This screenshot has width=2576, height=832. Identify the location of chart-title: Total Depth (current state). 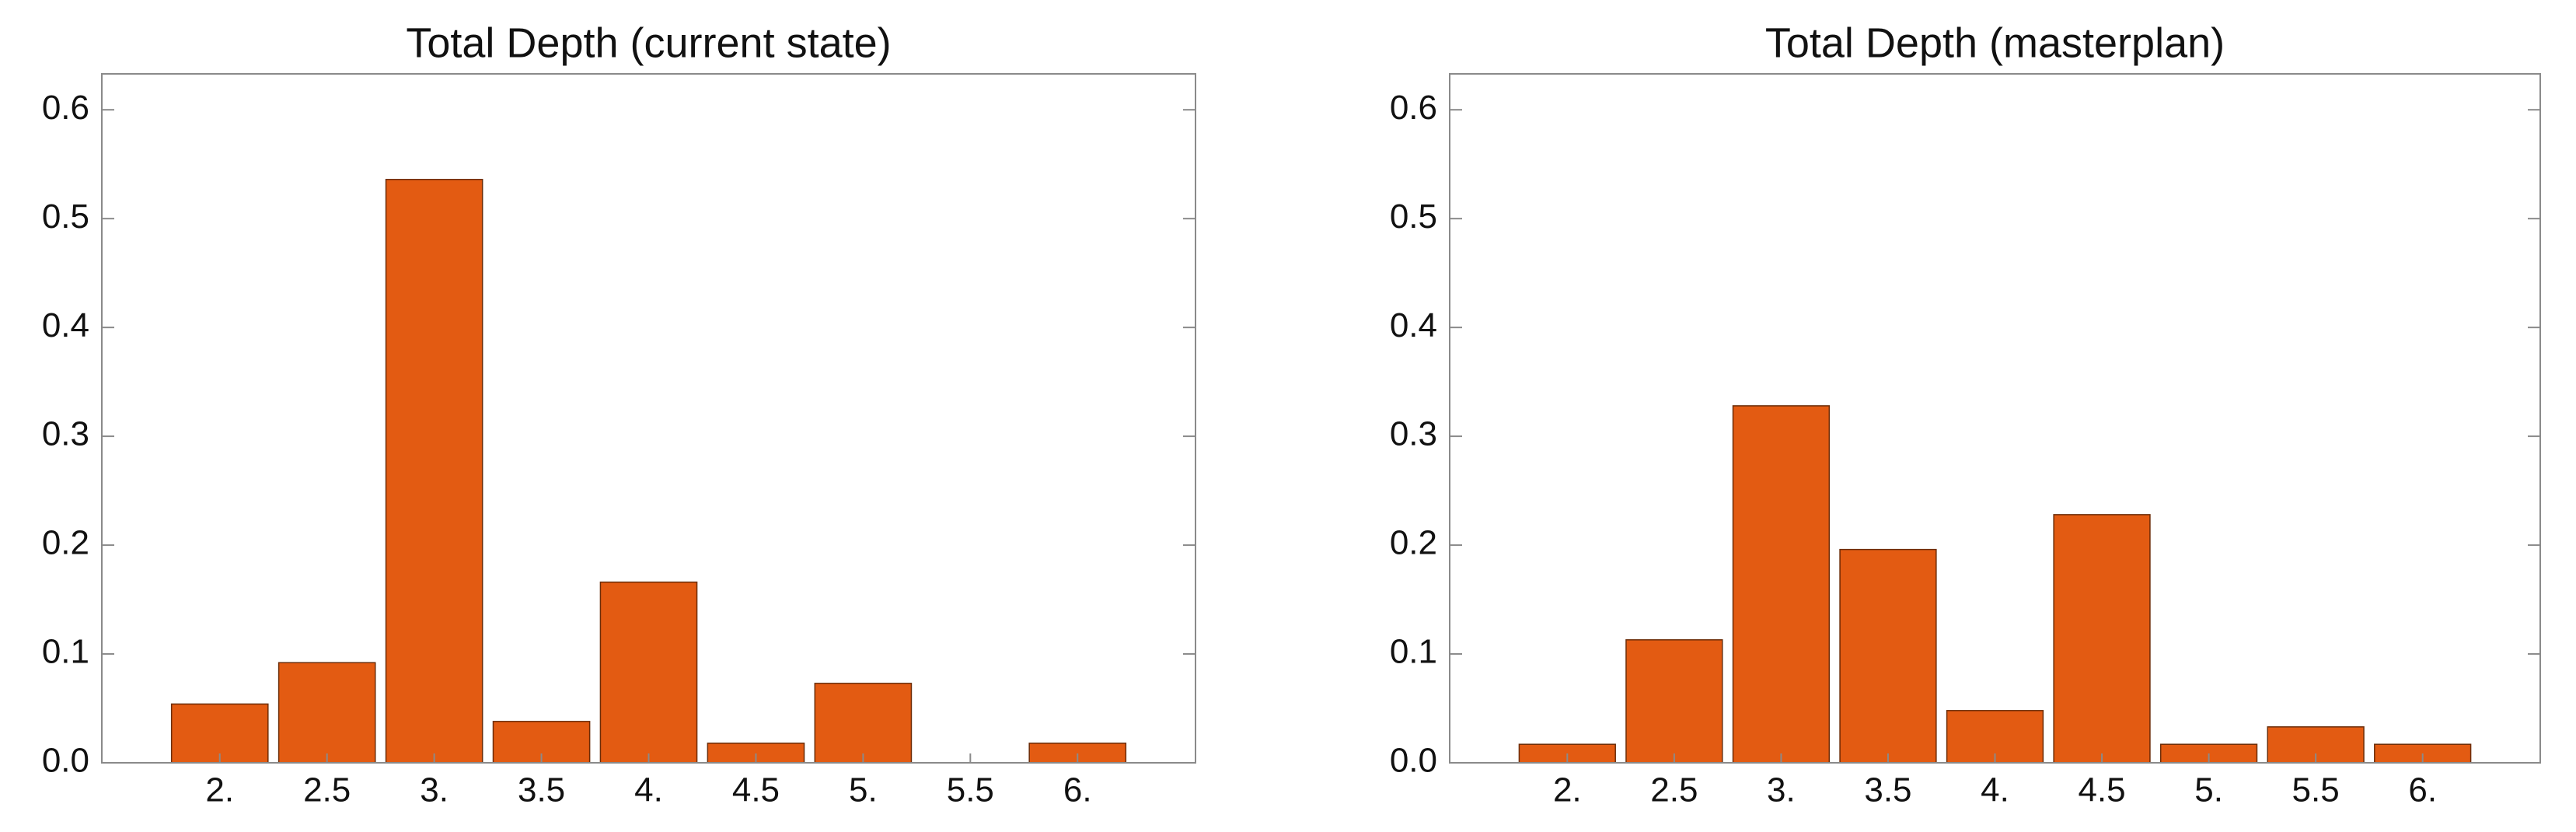
(649, 42).